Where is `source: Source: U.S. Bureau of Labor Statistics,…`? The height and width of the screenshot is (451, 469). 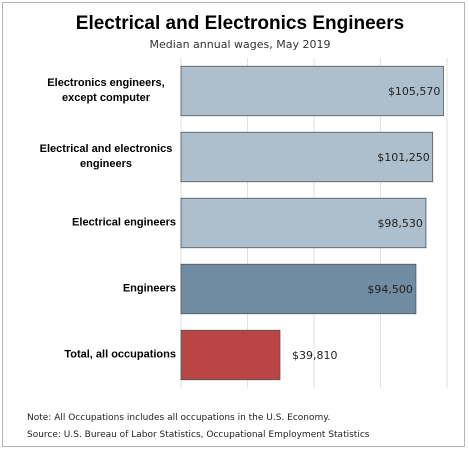
source: Source: U.S. Bureau of Labor Statistics,… is located at coordinates (198, 435).